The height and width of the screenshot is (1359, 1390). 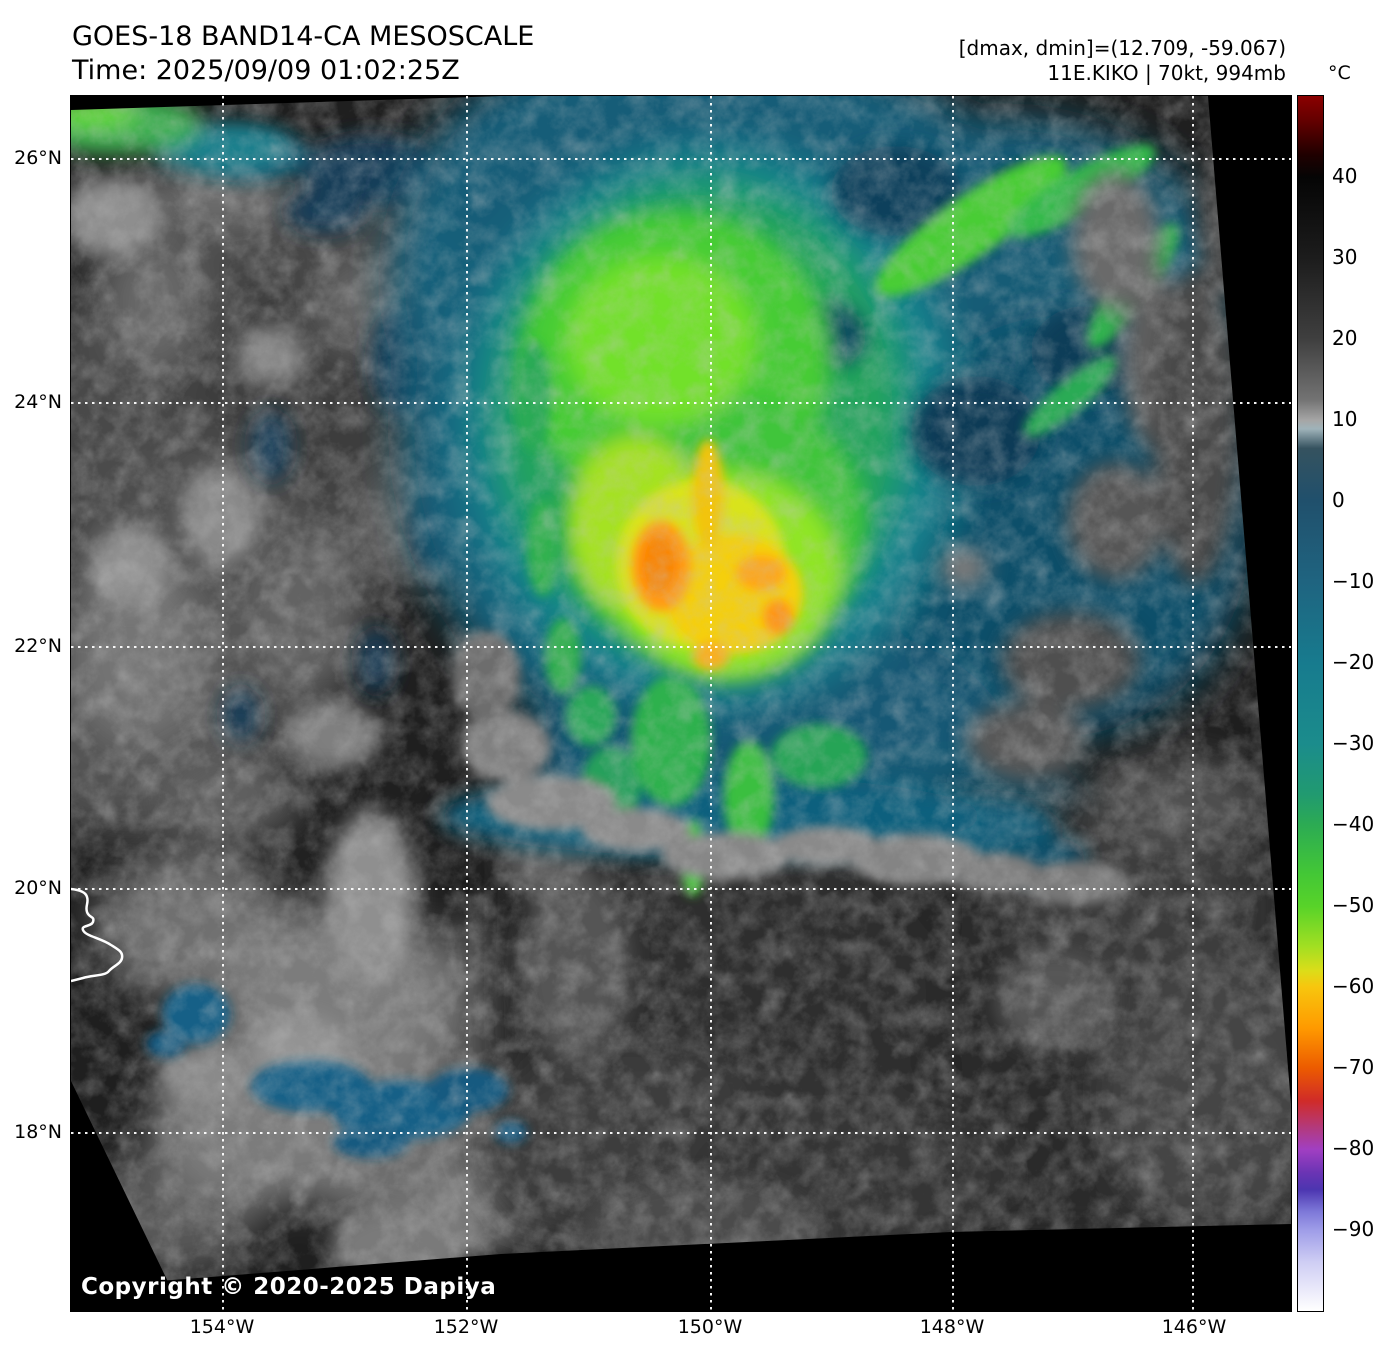 What do you see at coordinates (303, 36) in the screenshot?
I see `figure-title: GOES-18 BAND14-CA MESOSCALE` at bounding box center [303, 36].